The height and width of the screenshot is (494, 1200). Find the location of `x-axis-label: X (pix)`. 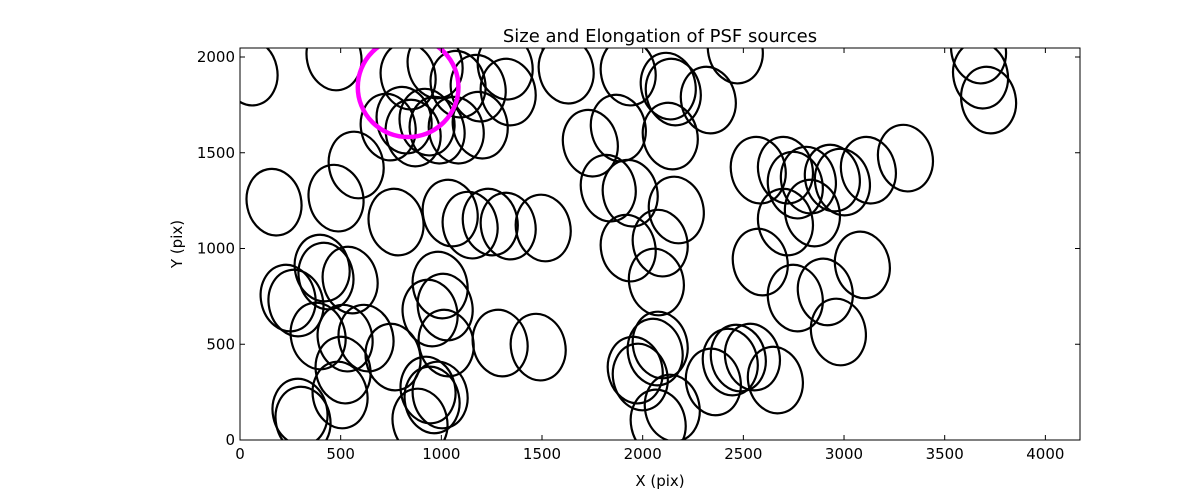

x-axis-label: X (pix) is located at coordinates (659, 481).